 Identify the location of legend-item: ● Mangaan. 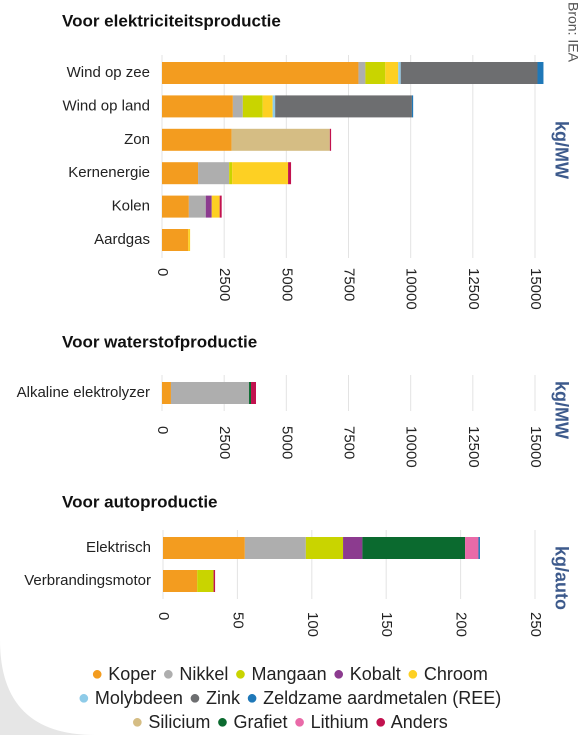
(280, 674).